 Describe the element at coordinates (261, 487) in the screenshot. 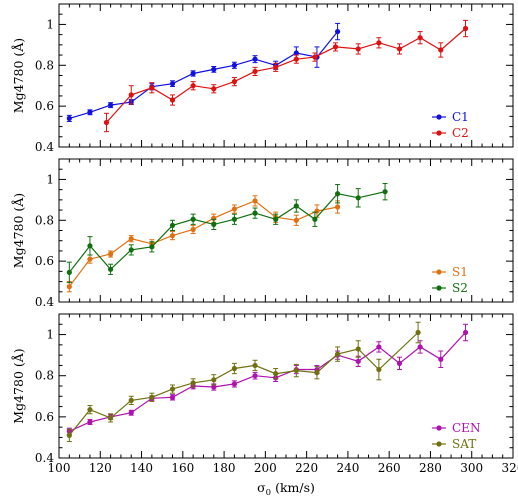

I see `x-axis-label-symbol: σ` at that location.